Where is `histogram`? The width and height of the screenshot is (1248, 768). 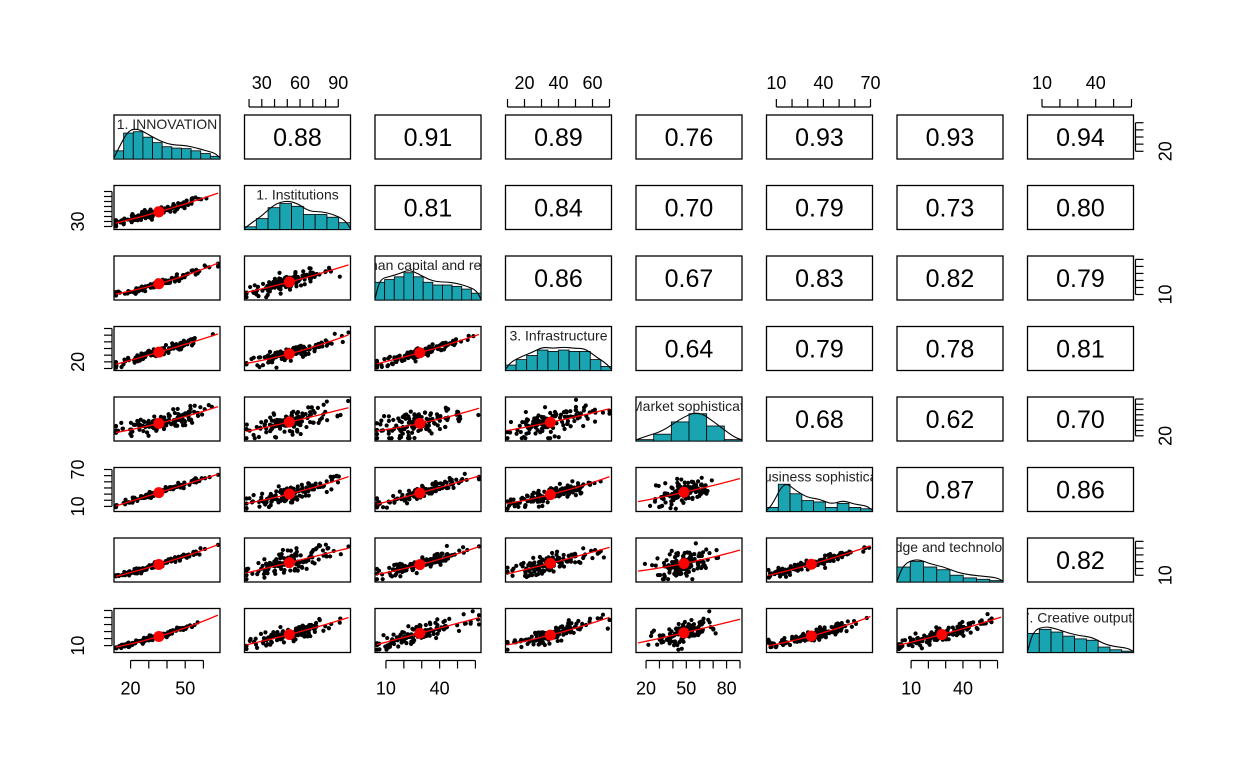 histogram is located at coordinates (167, 145).